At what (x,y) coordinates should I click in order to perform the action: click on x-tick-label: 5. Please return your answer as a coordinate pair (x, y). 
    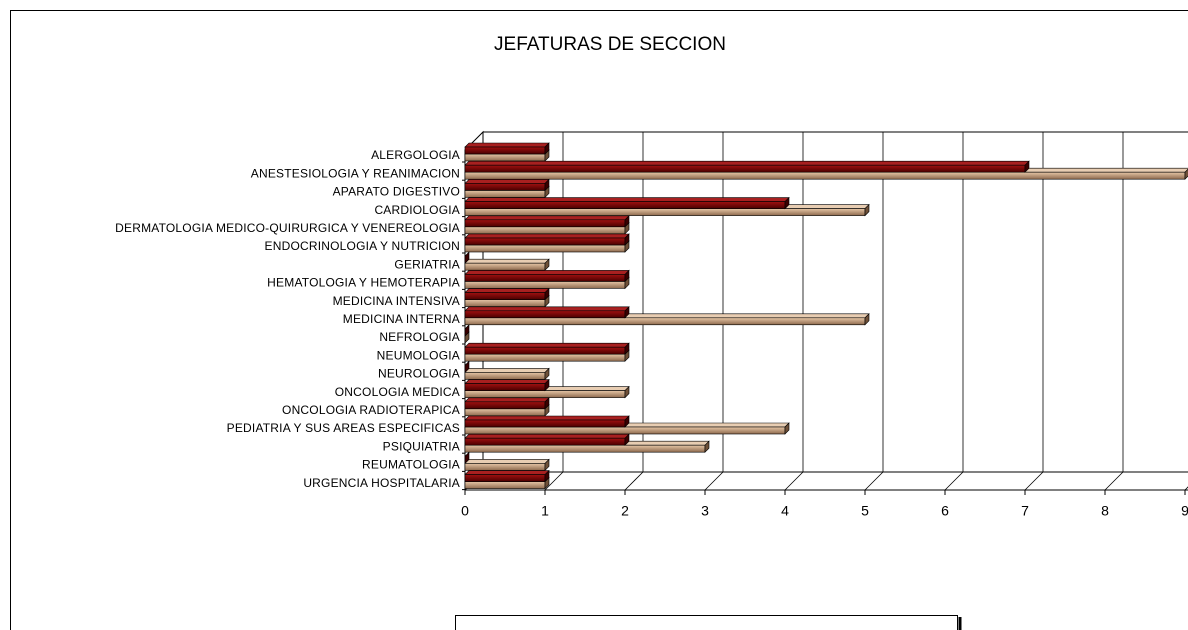
    Looking at the image, I should click on (865, 511).